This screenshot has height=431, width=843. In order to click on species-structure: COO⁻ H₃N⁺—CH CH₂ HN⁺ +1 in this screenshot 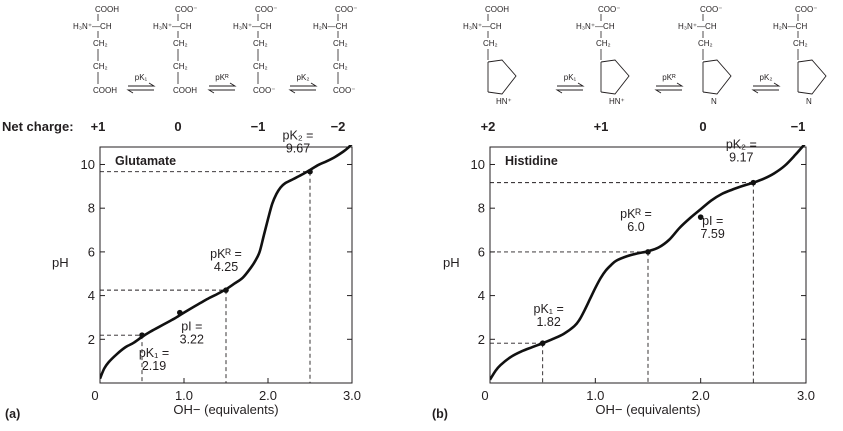, I will do `click(603, 69)`.